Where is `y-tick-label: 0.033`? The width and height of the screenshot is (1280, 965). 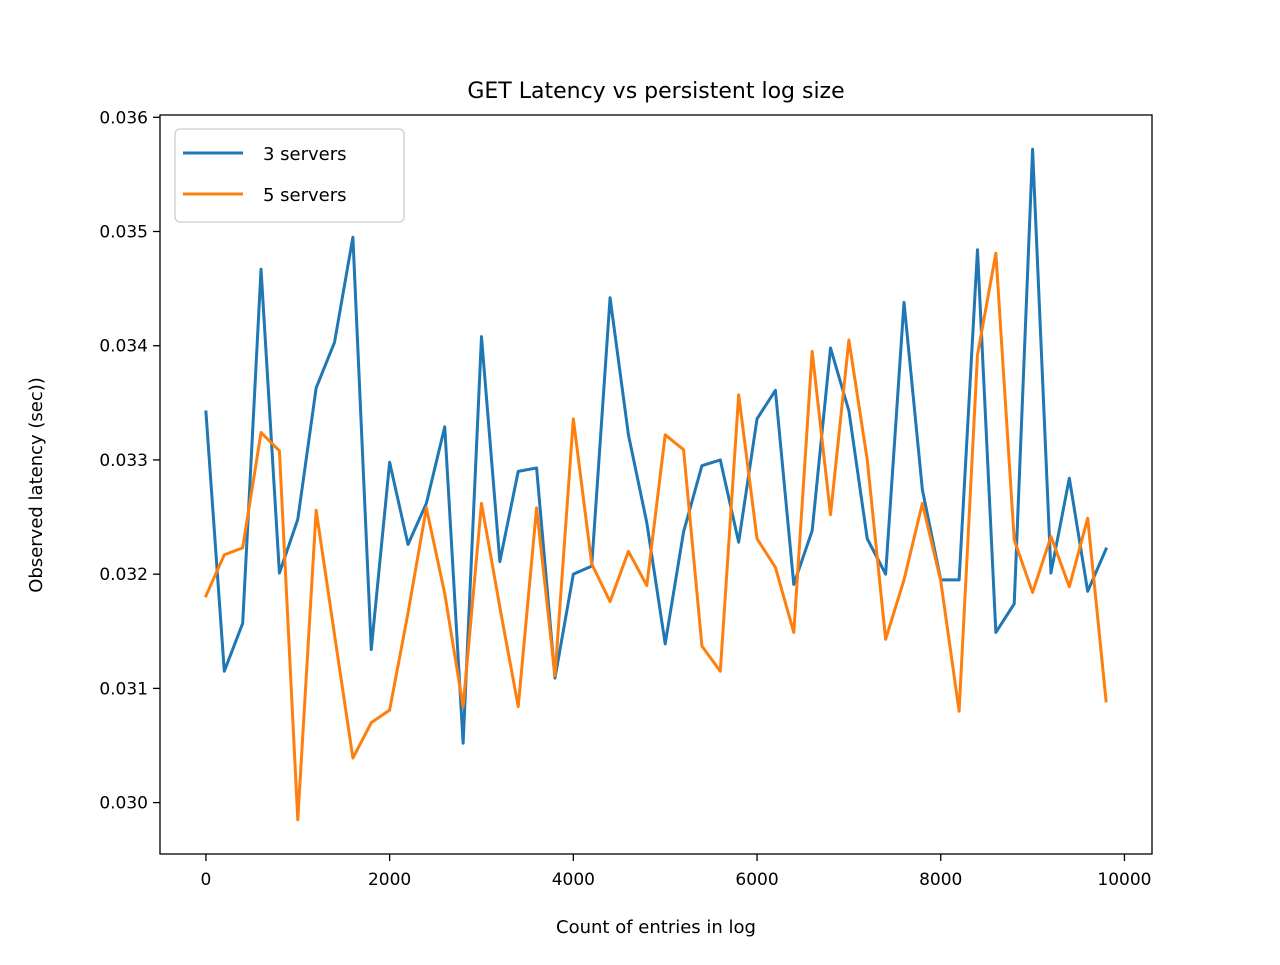 y-tick-label: 0.033 is located at coordinates (123, 461).